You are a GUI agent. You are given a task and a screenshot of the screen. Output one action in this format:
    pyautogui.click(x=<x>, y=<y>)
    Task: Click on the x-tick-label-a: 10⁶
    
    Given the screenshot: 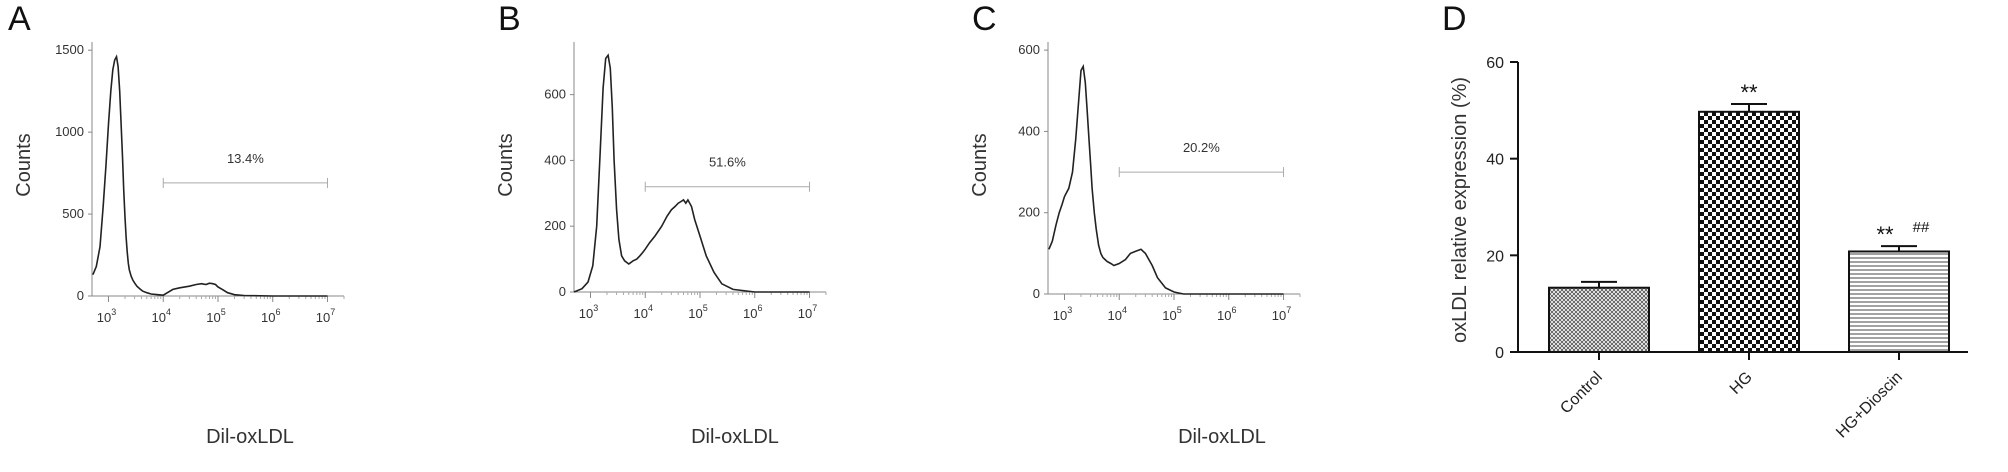 What is the action you would take?
    pyautogui.click(x=270, y=316)
    